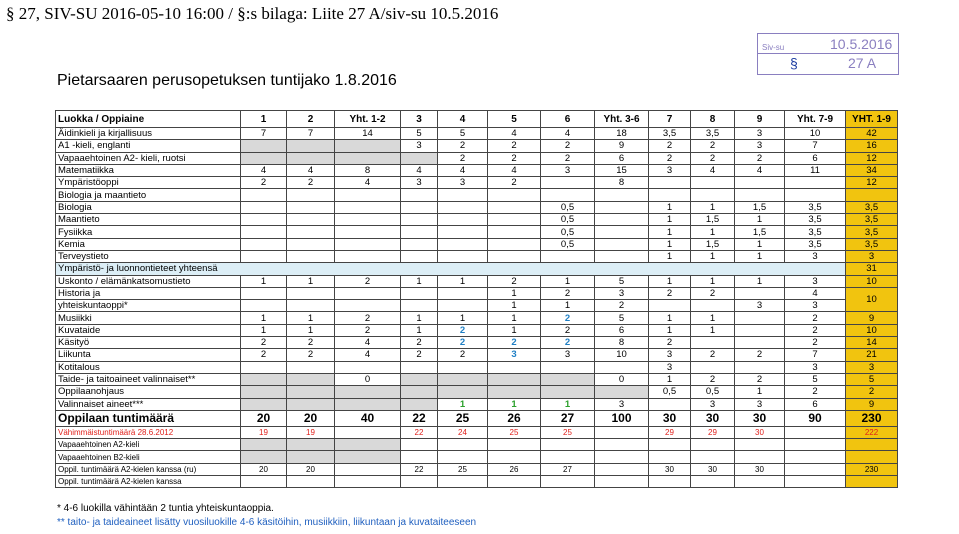 The height and width of the screenshot is (534, 959). I want to click on stamp-label: Siv-su, so click(773, 47).